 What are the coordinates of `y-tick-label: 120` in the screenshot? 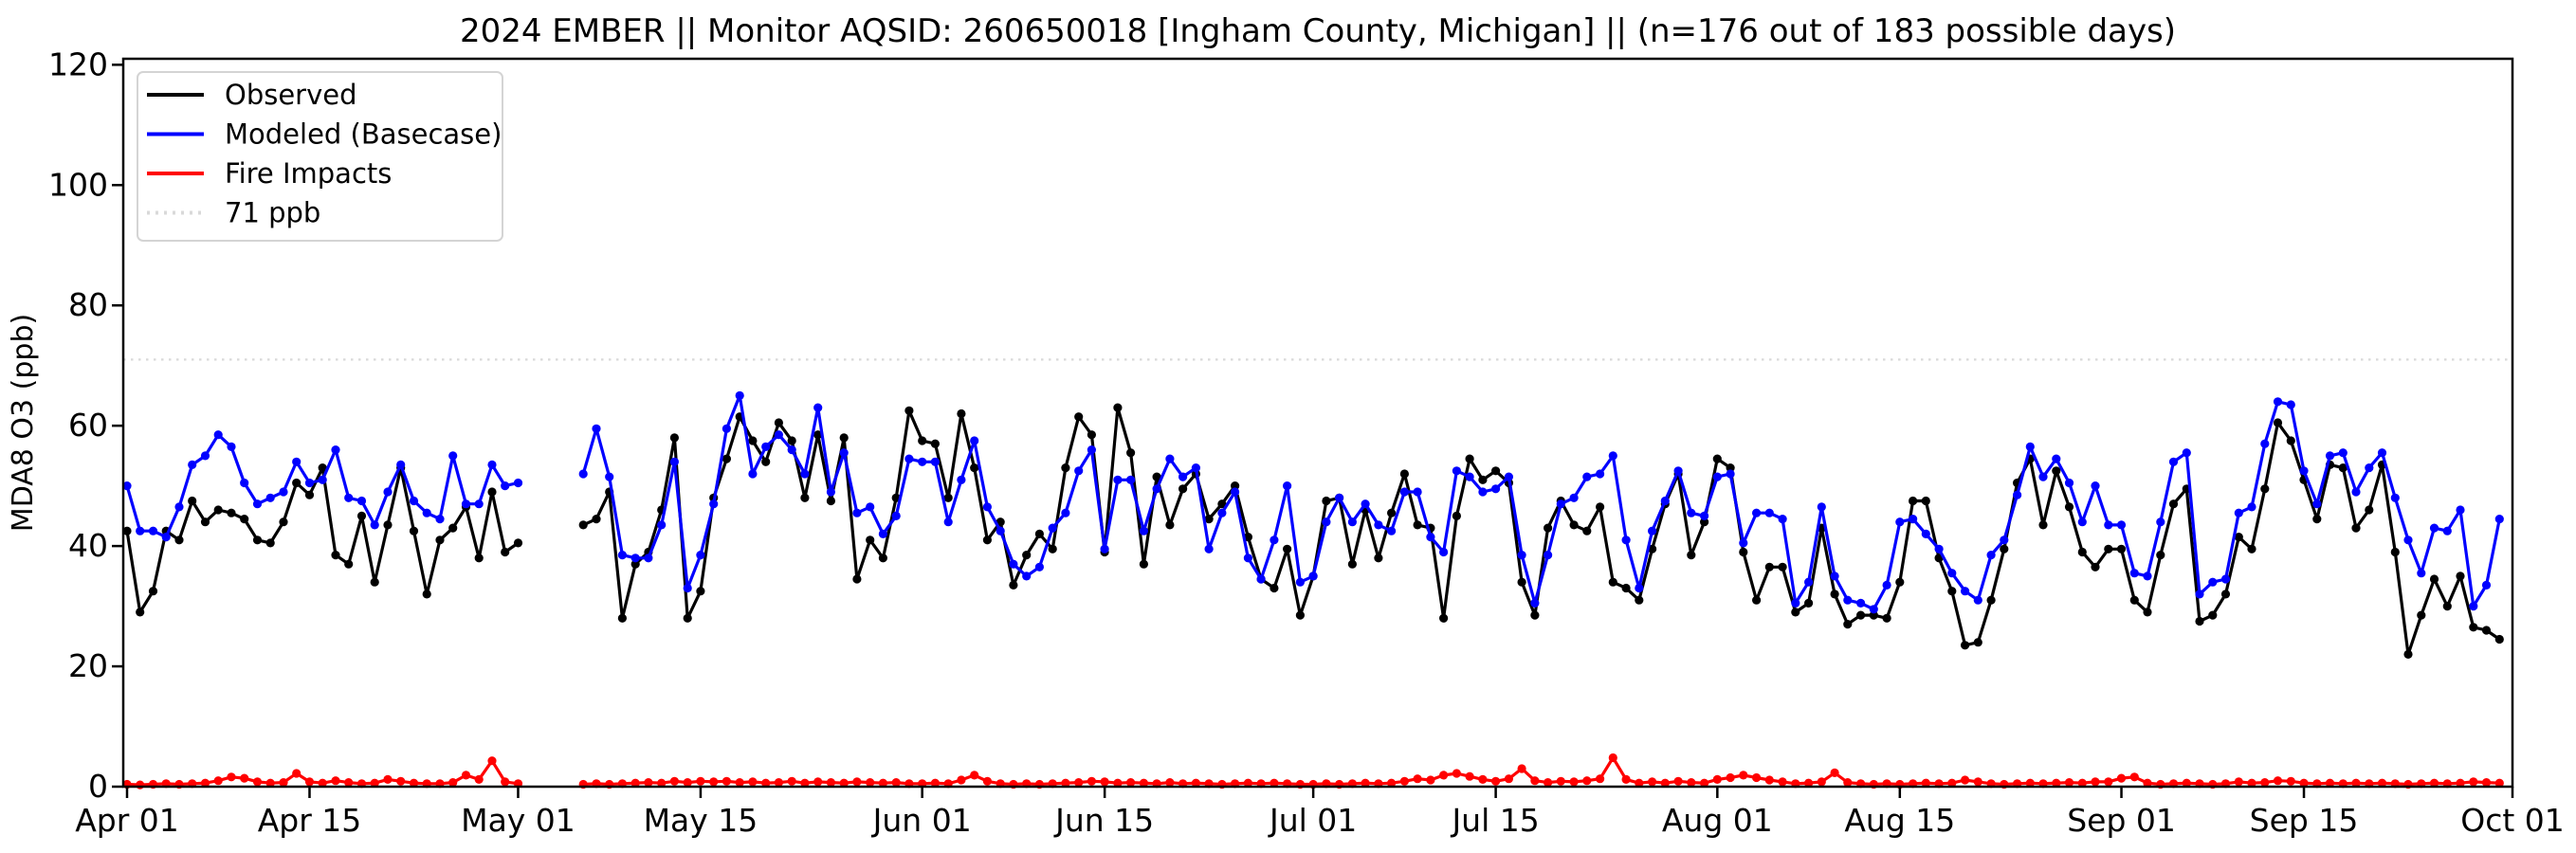 It's located at (78, 63).